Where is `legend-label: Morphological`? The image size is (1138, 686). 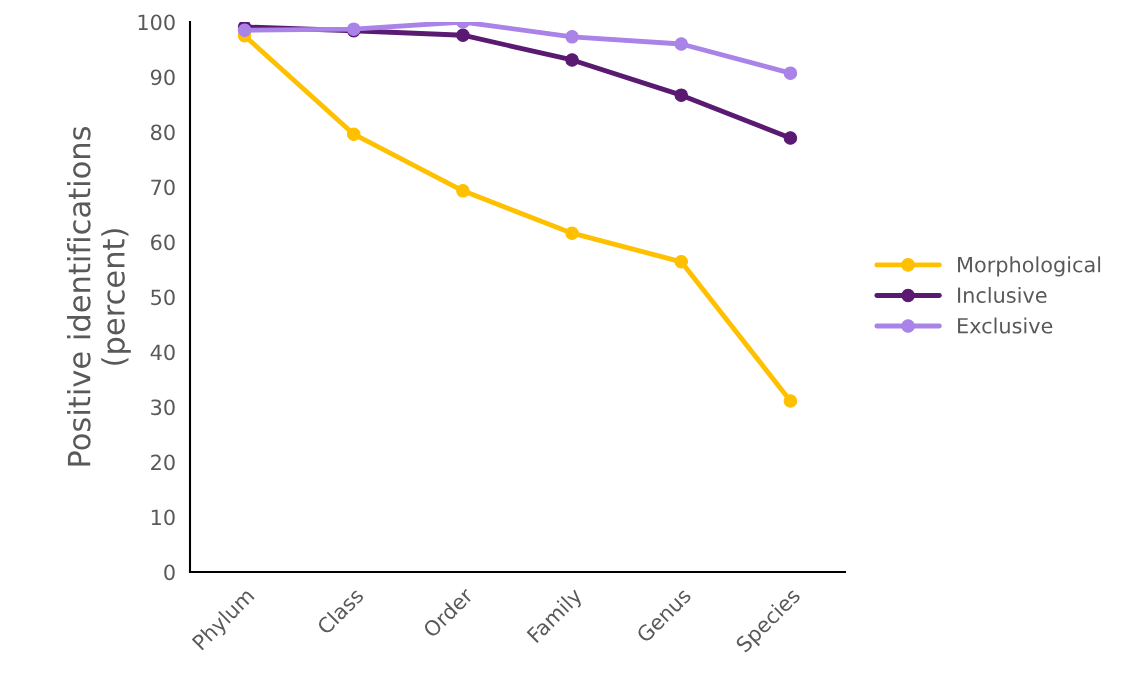
legend-label: Morphological is located at coordinates (1029, 266).